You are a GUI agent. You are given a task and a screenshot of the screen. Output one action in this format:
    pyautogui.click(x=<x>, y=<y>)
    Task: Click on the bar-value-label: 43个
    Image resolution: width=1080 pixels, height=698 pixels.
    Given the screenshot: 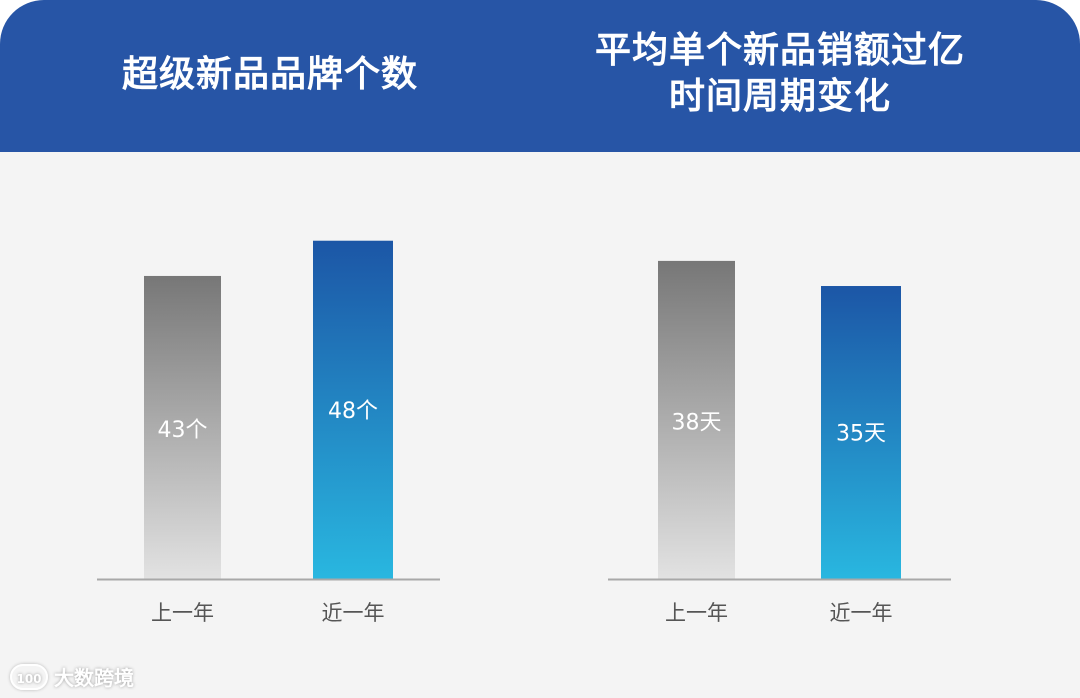 What is the action you would take?
    pyautogui.click(x=183, y=430)
    